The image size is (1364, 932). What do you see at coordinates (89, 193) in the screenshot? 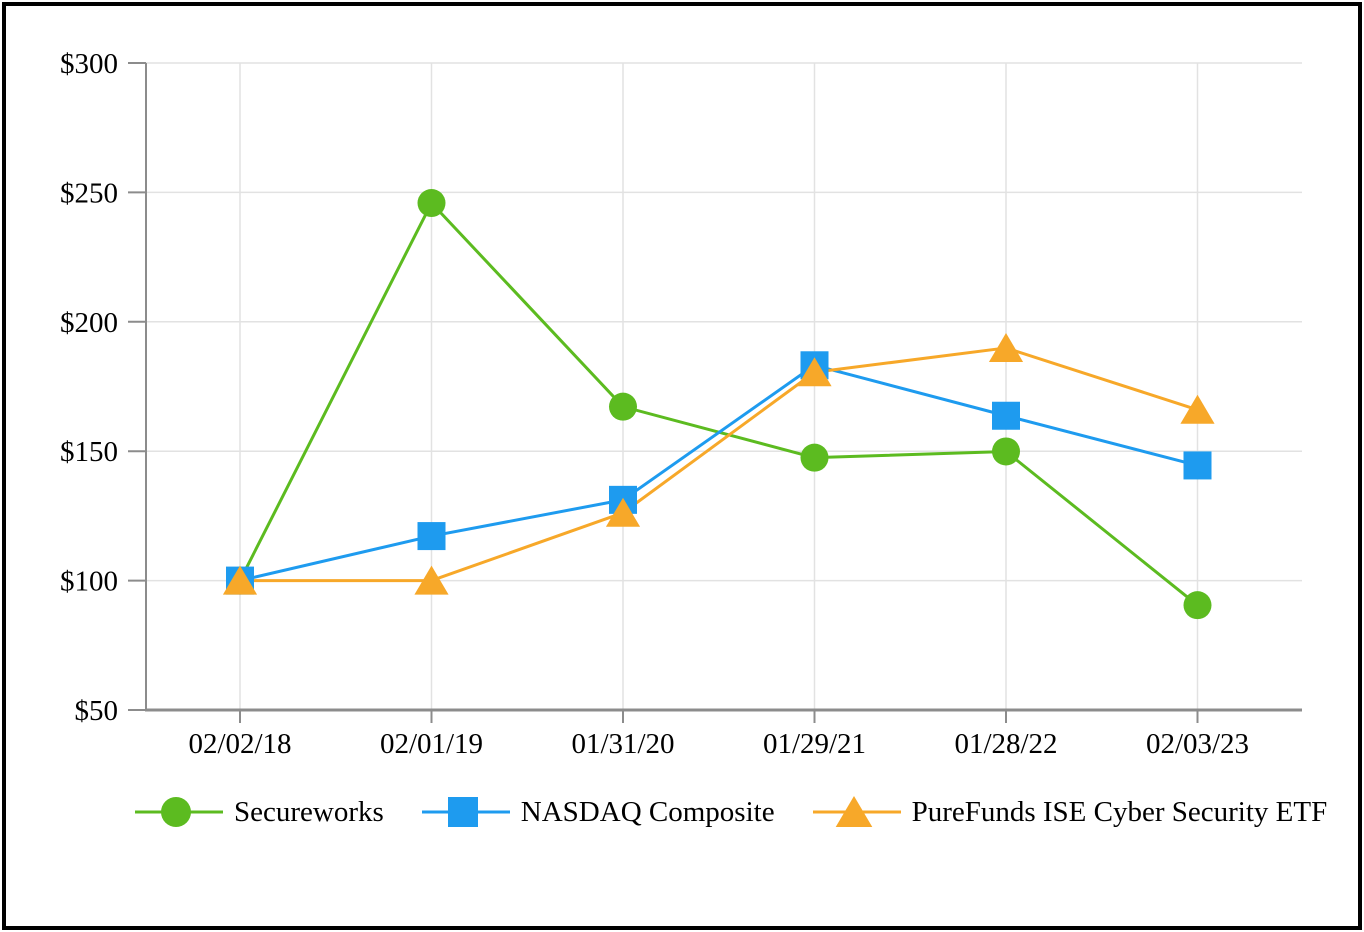
I see `y-tick-label: $250` at bounding box center [89, 193].